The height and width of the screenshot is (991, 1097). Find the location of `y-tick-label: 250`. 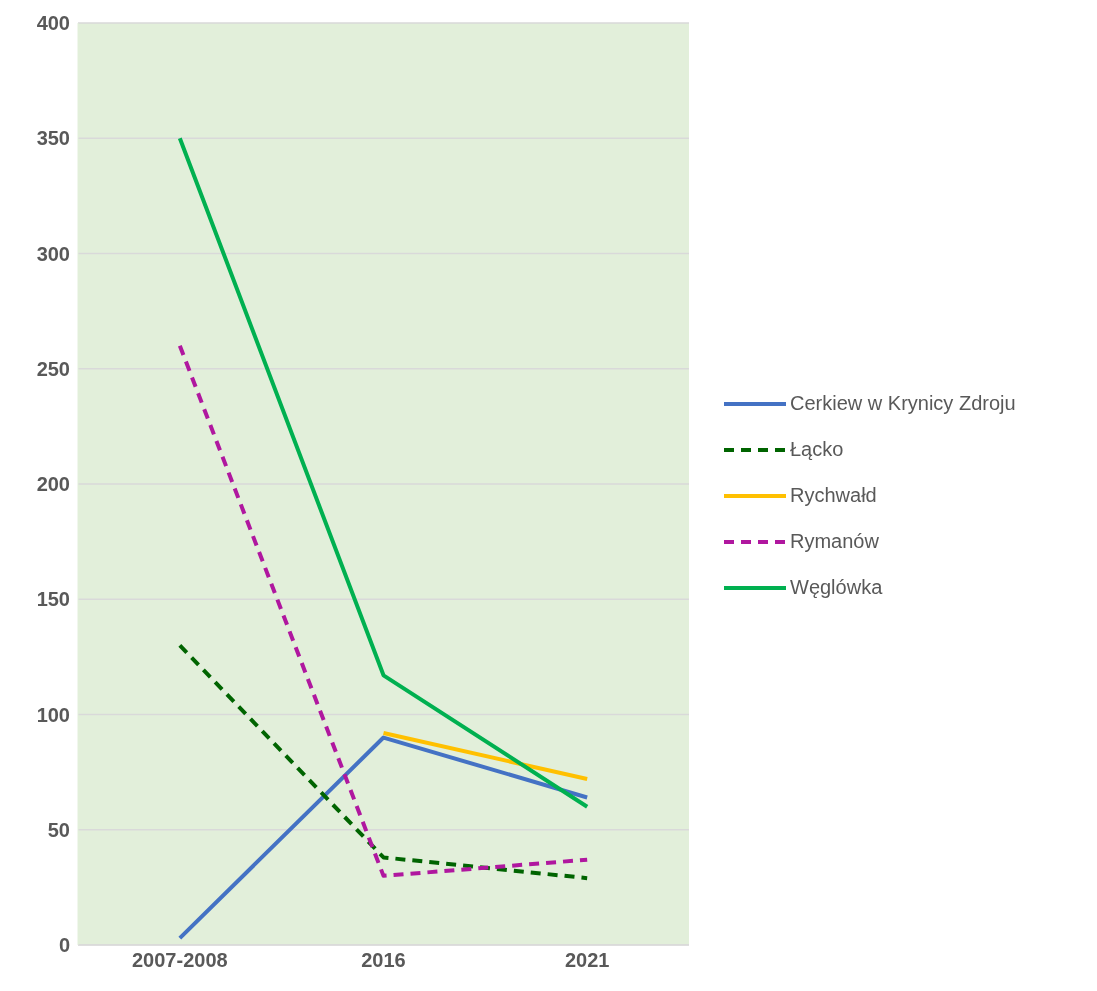

y-tick-label: 250 is located at coordinates (53, 368).